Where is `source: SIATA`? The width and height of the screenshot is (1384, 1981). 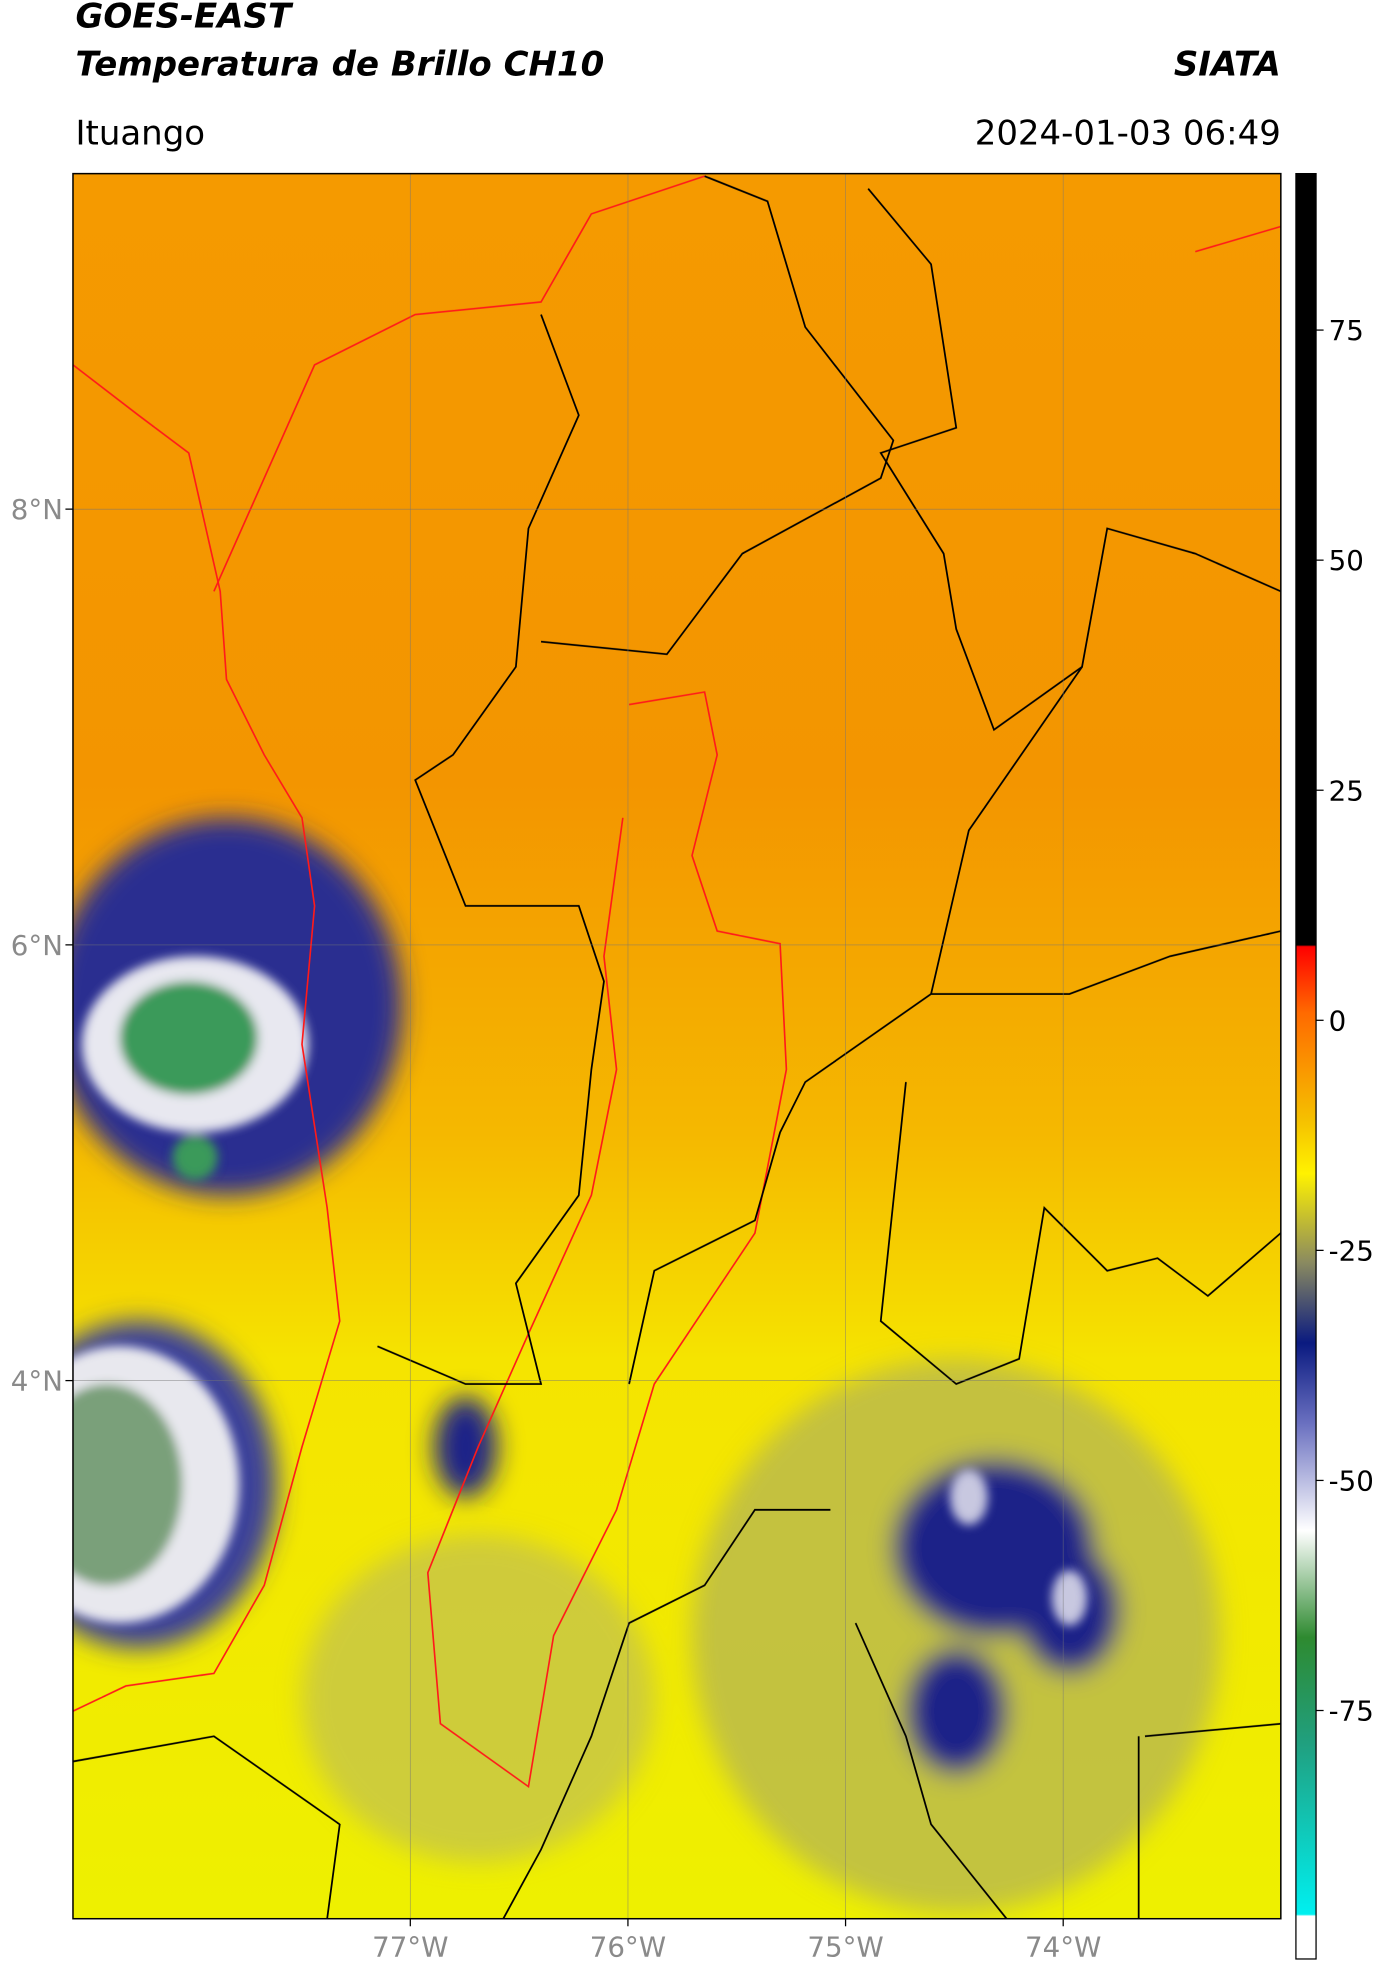
source: SIATA is located at coordinates (1227, 64).